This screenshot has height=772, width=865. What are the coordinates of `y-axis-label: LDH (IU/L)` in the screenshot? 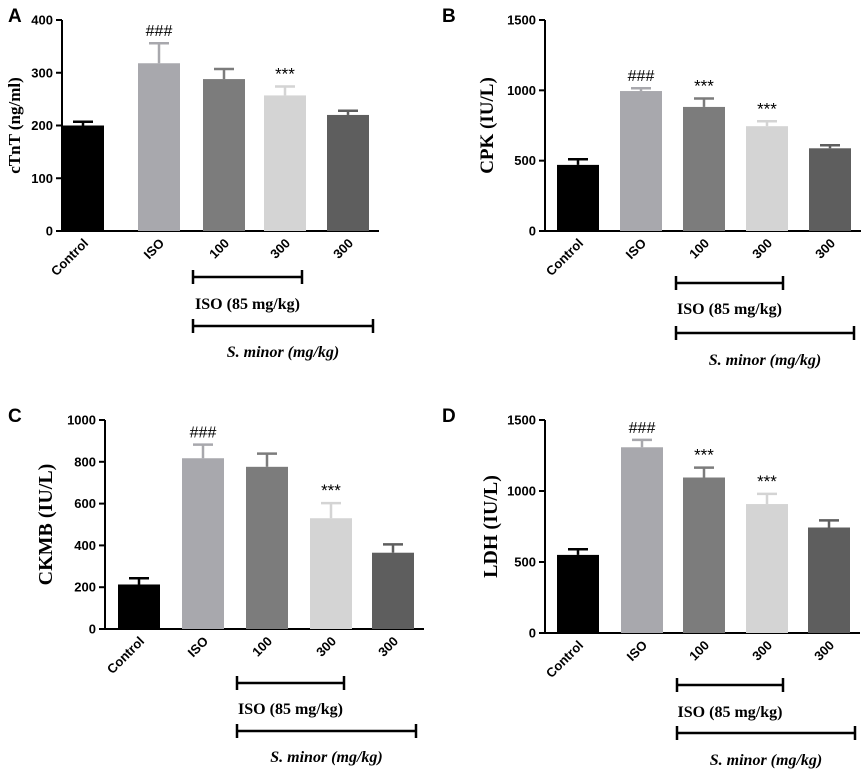 It's located at (491, 526).